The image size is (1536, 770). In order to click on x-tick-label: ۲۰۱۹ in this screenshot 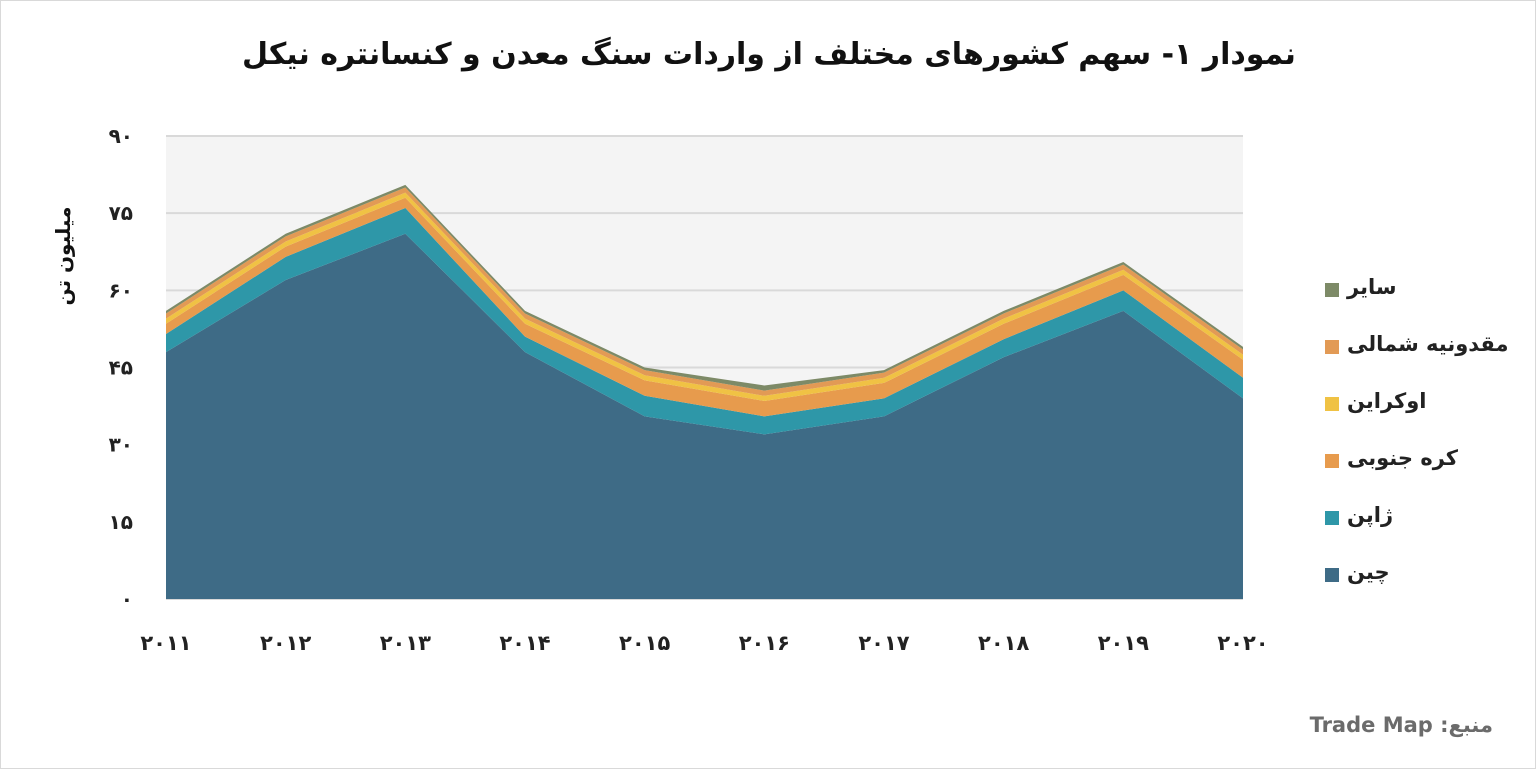, I will do `click(1123, 643)`.